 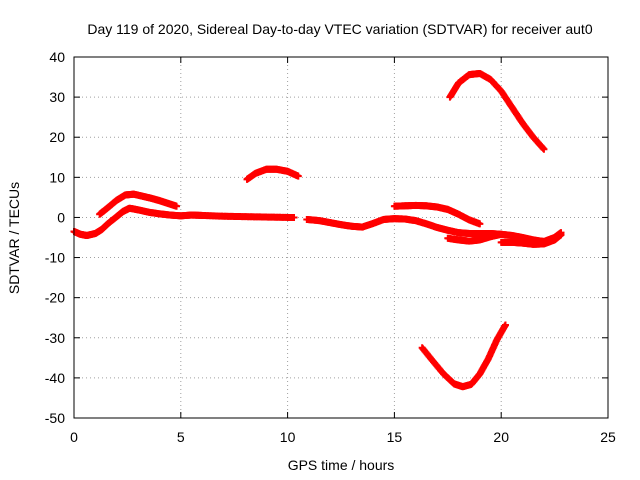 What do you see at coordinates (55, 418) in the screenshot?
I see `y-tick-label: -50` at bounding box center [55, 418].